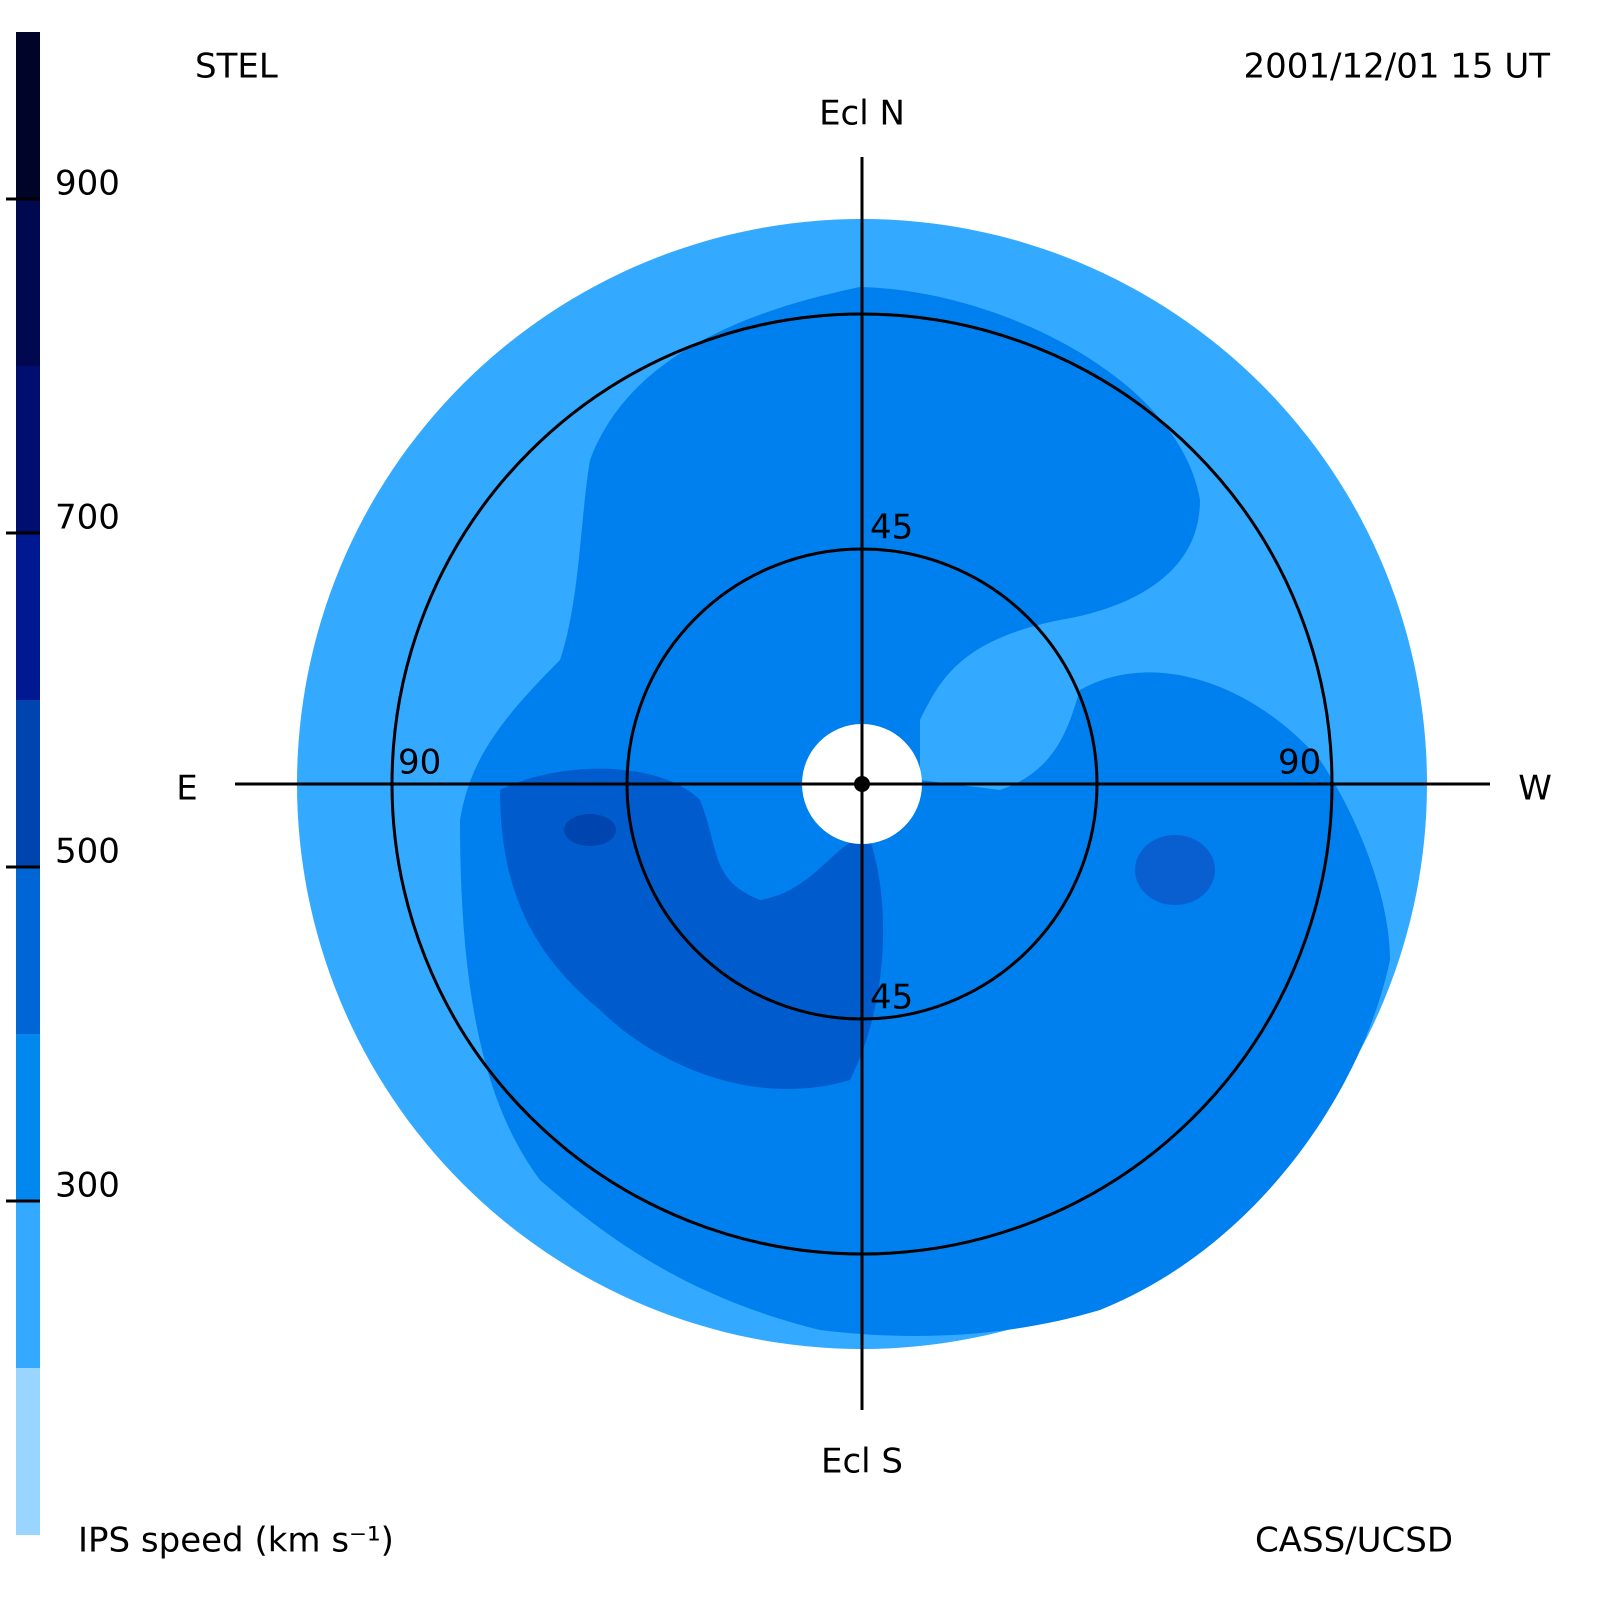 The height and width of the screenshot is (1600, 1600). I want to click on north-label: Ecl N, so click(862, 114).